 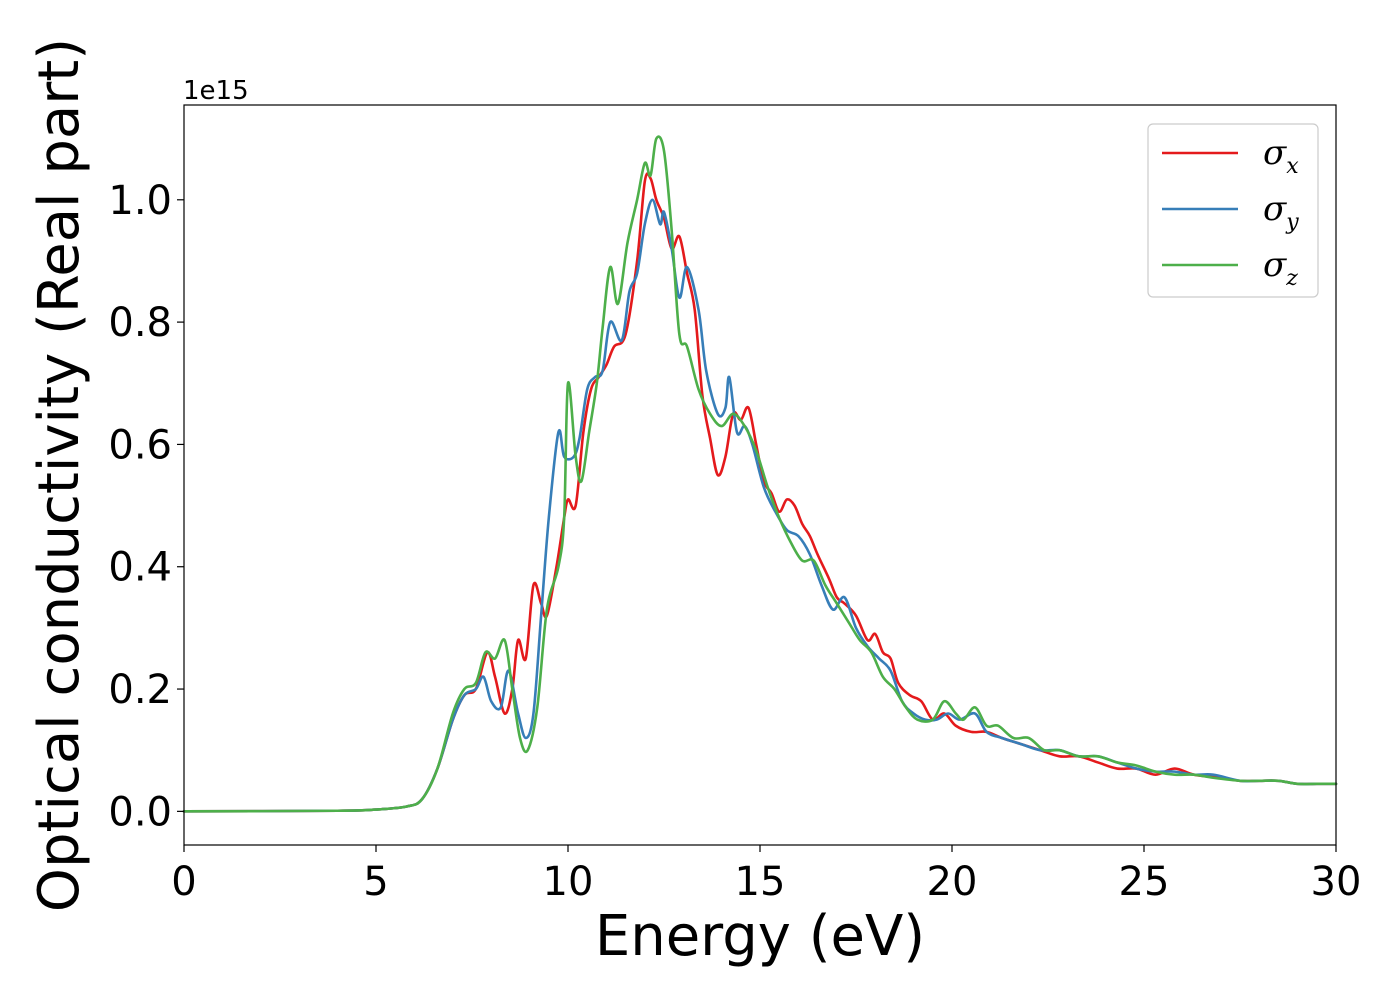 I want to click on legend-label-x: σx, so click(x=1281, y=156).